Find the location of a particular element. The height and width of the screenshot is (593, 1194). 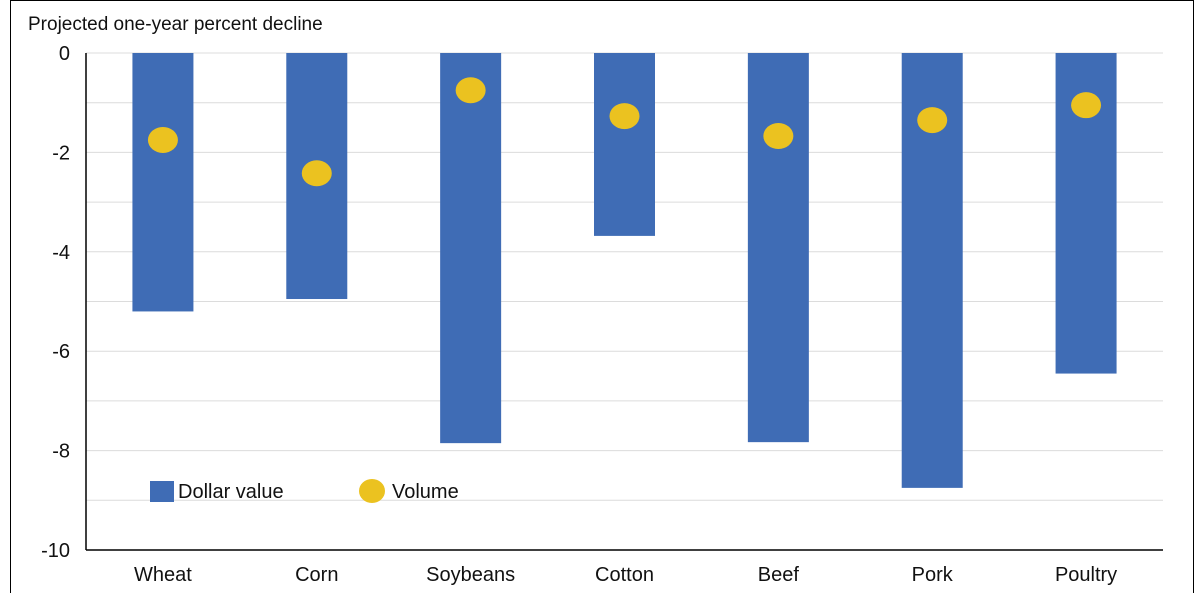

legend-swatch-dollar-value is located at coordinates (162, 491).